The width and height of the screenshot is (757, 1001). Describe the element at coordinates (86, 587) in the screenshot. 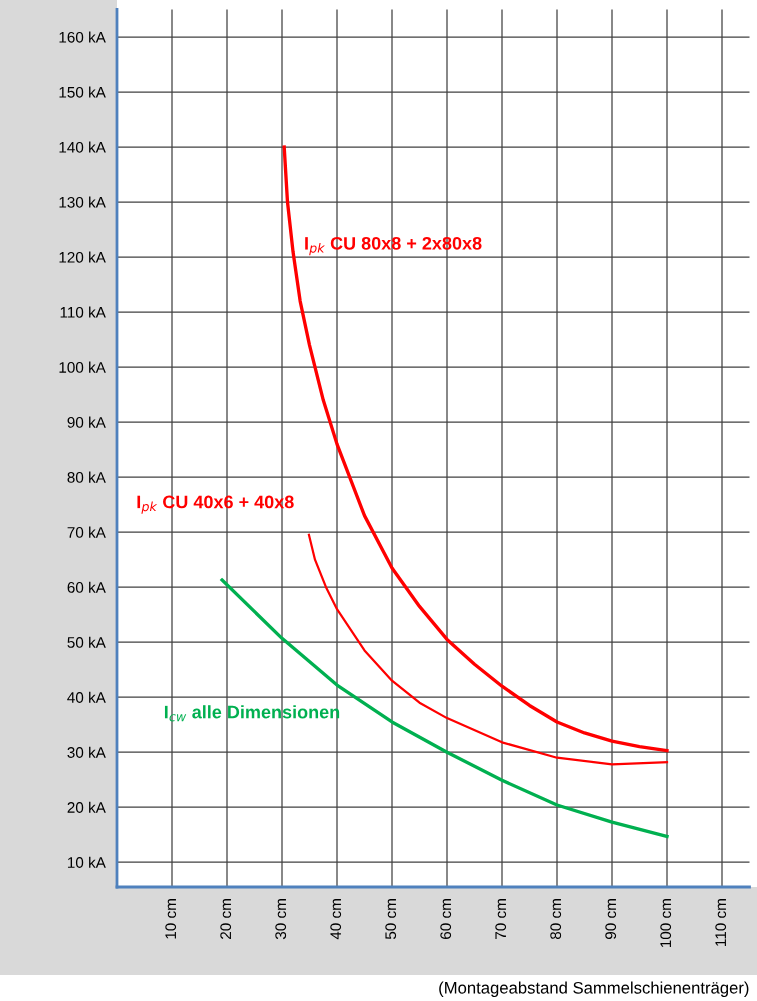

I see `y-tick-label: 60 kA` at that location.